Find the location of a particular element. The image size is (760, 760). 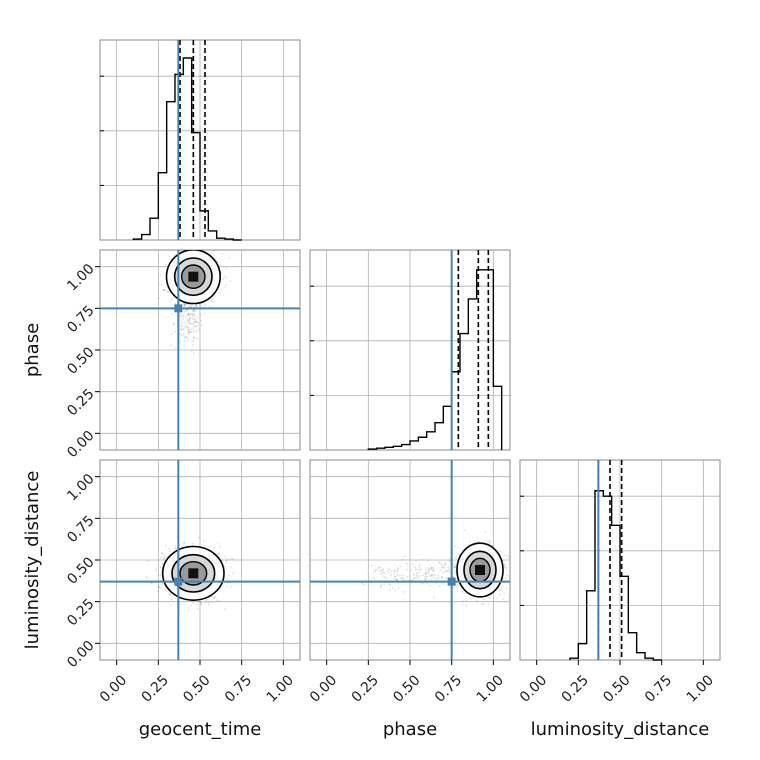

panel-hist-luminosity_distance is located at coordinates (620, 560).